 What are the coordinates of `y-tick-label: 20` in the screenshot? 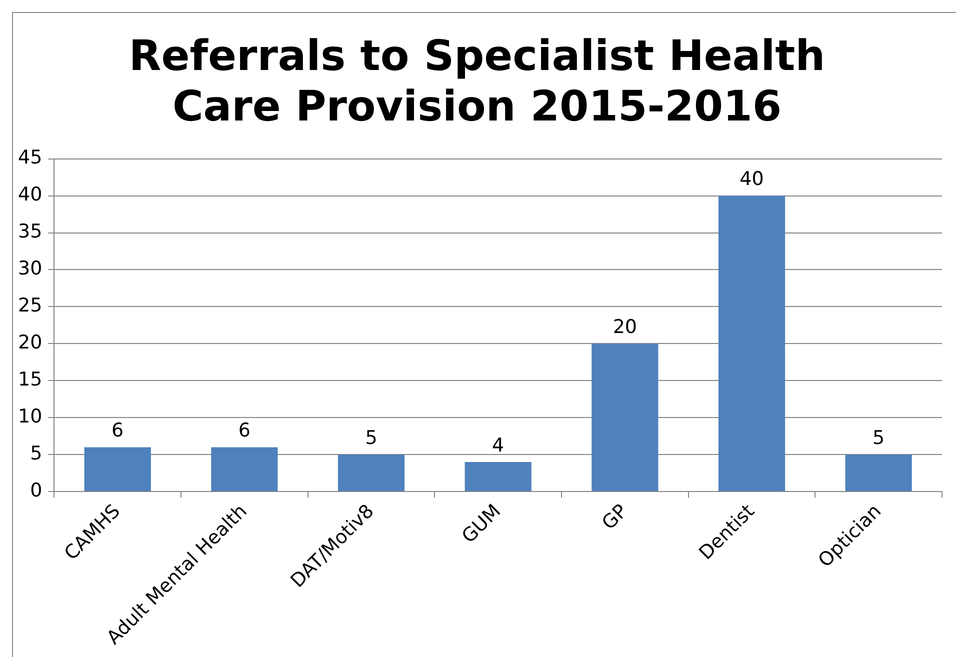 It's located at (30, 343).